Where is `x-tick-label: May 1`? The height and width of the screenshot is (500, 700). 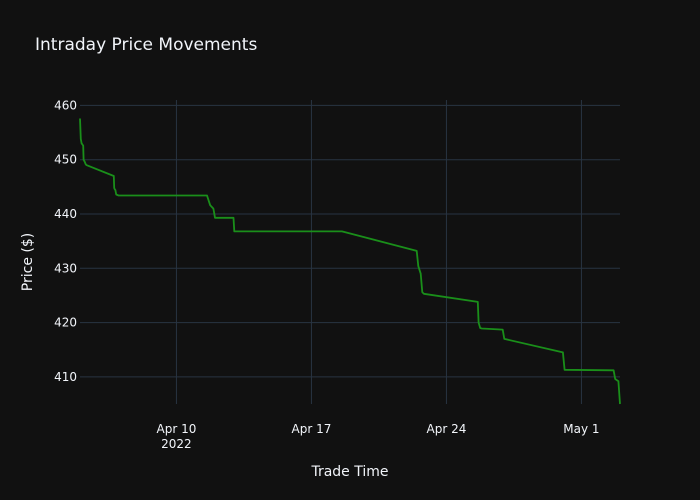
x-tick-label: May 1 is located at coordinates (581, 429).